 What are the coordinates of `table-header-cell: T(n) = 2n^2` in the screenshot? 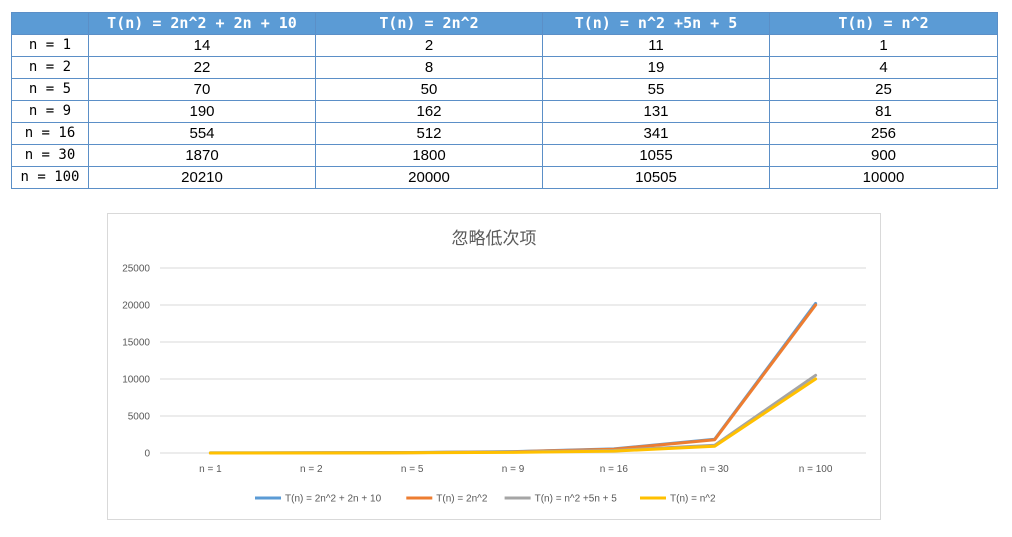 It's located at (429, 23).